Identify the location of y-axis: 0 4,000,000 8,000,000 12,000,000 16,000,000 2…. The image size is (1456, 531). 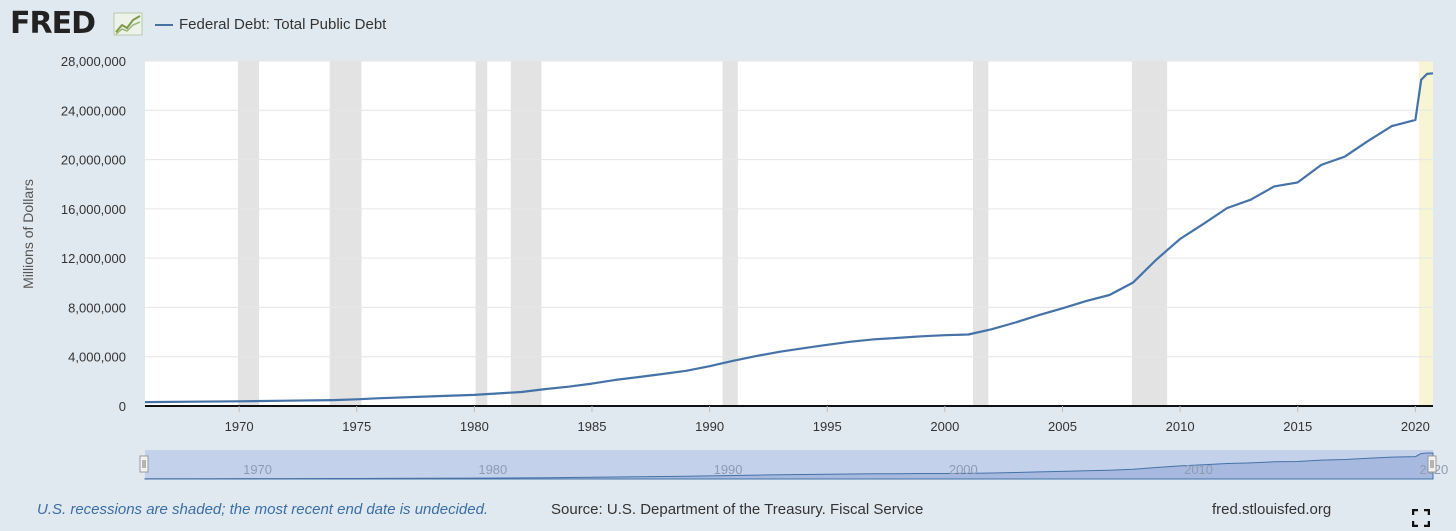
(93, 234).